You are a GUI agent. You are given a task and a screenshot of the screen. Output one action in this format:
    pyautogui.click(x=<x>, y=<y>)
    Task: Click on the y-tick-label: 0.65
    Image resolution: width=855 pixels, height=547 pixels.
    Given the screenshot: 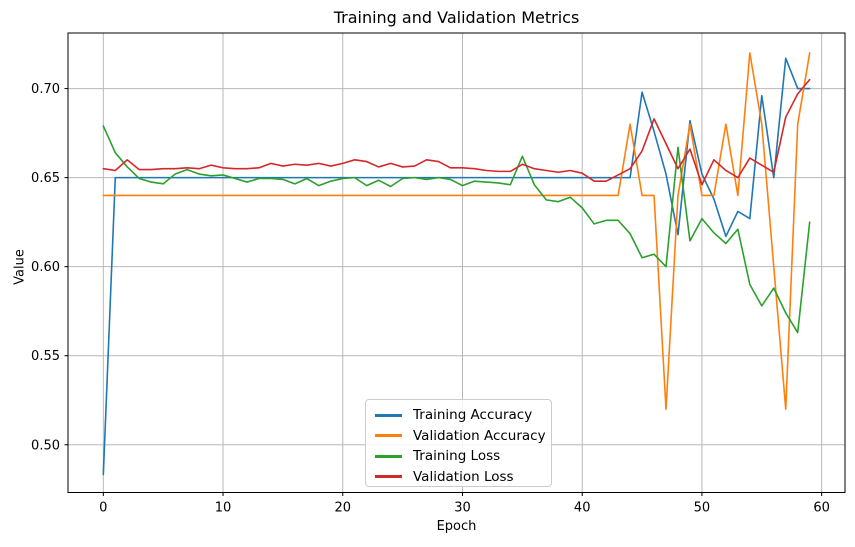 What is the action you would take?
    pyautogui.click(x=45, y=178)
    